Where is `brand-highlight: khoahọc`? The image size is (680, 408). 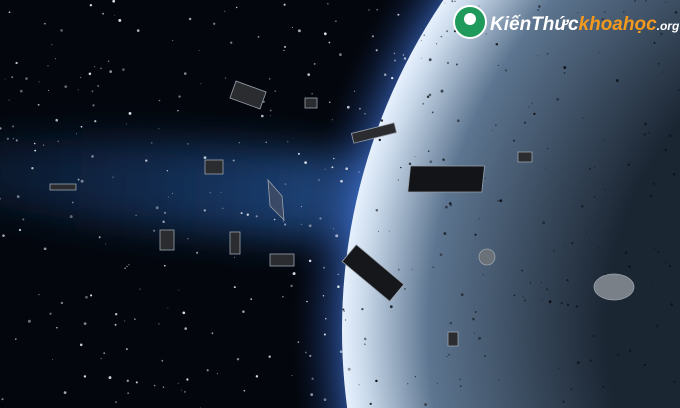
brand-highlight: khoahọc is located at coordinates (618, 24).